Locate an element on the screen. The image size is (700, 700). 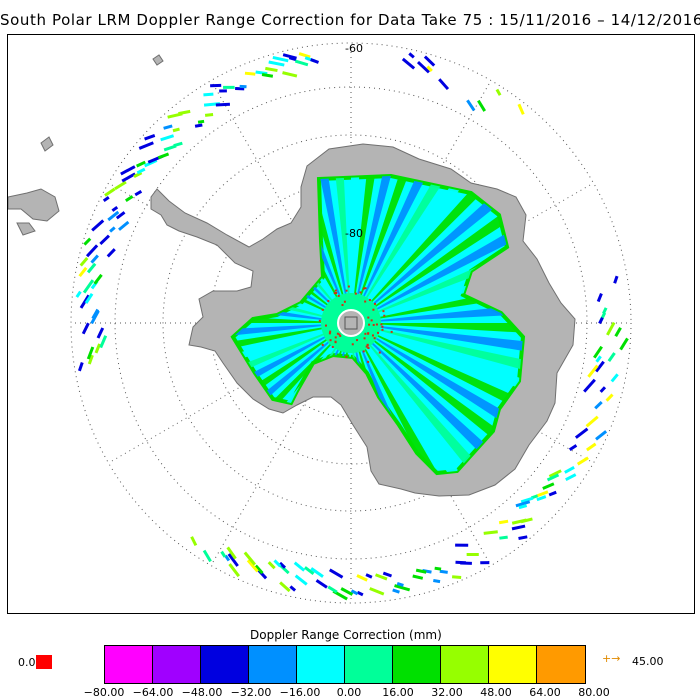
colorbar-tick-label: 16.00 is located at coordinates (398, 692).